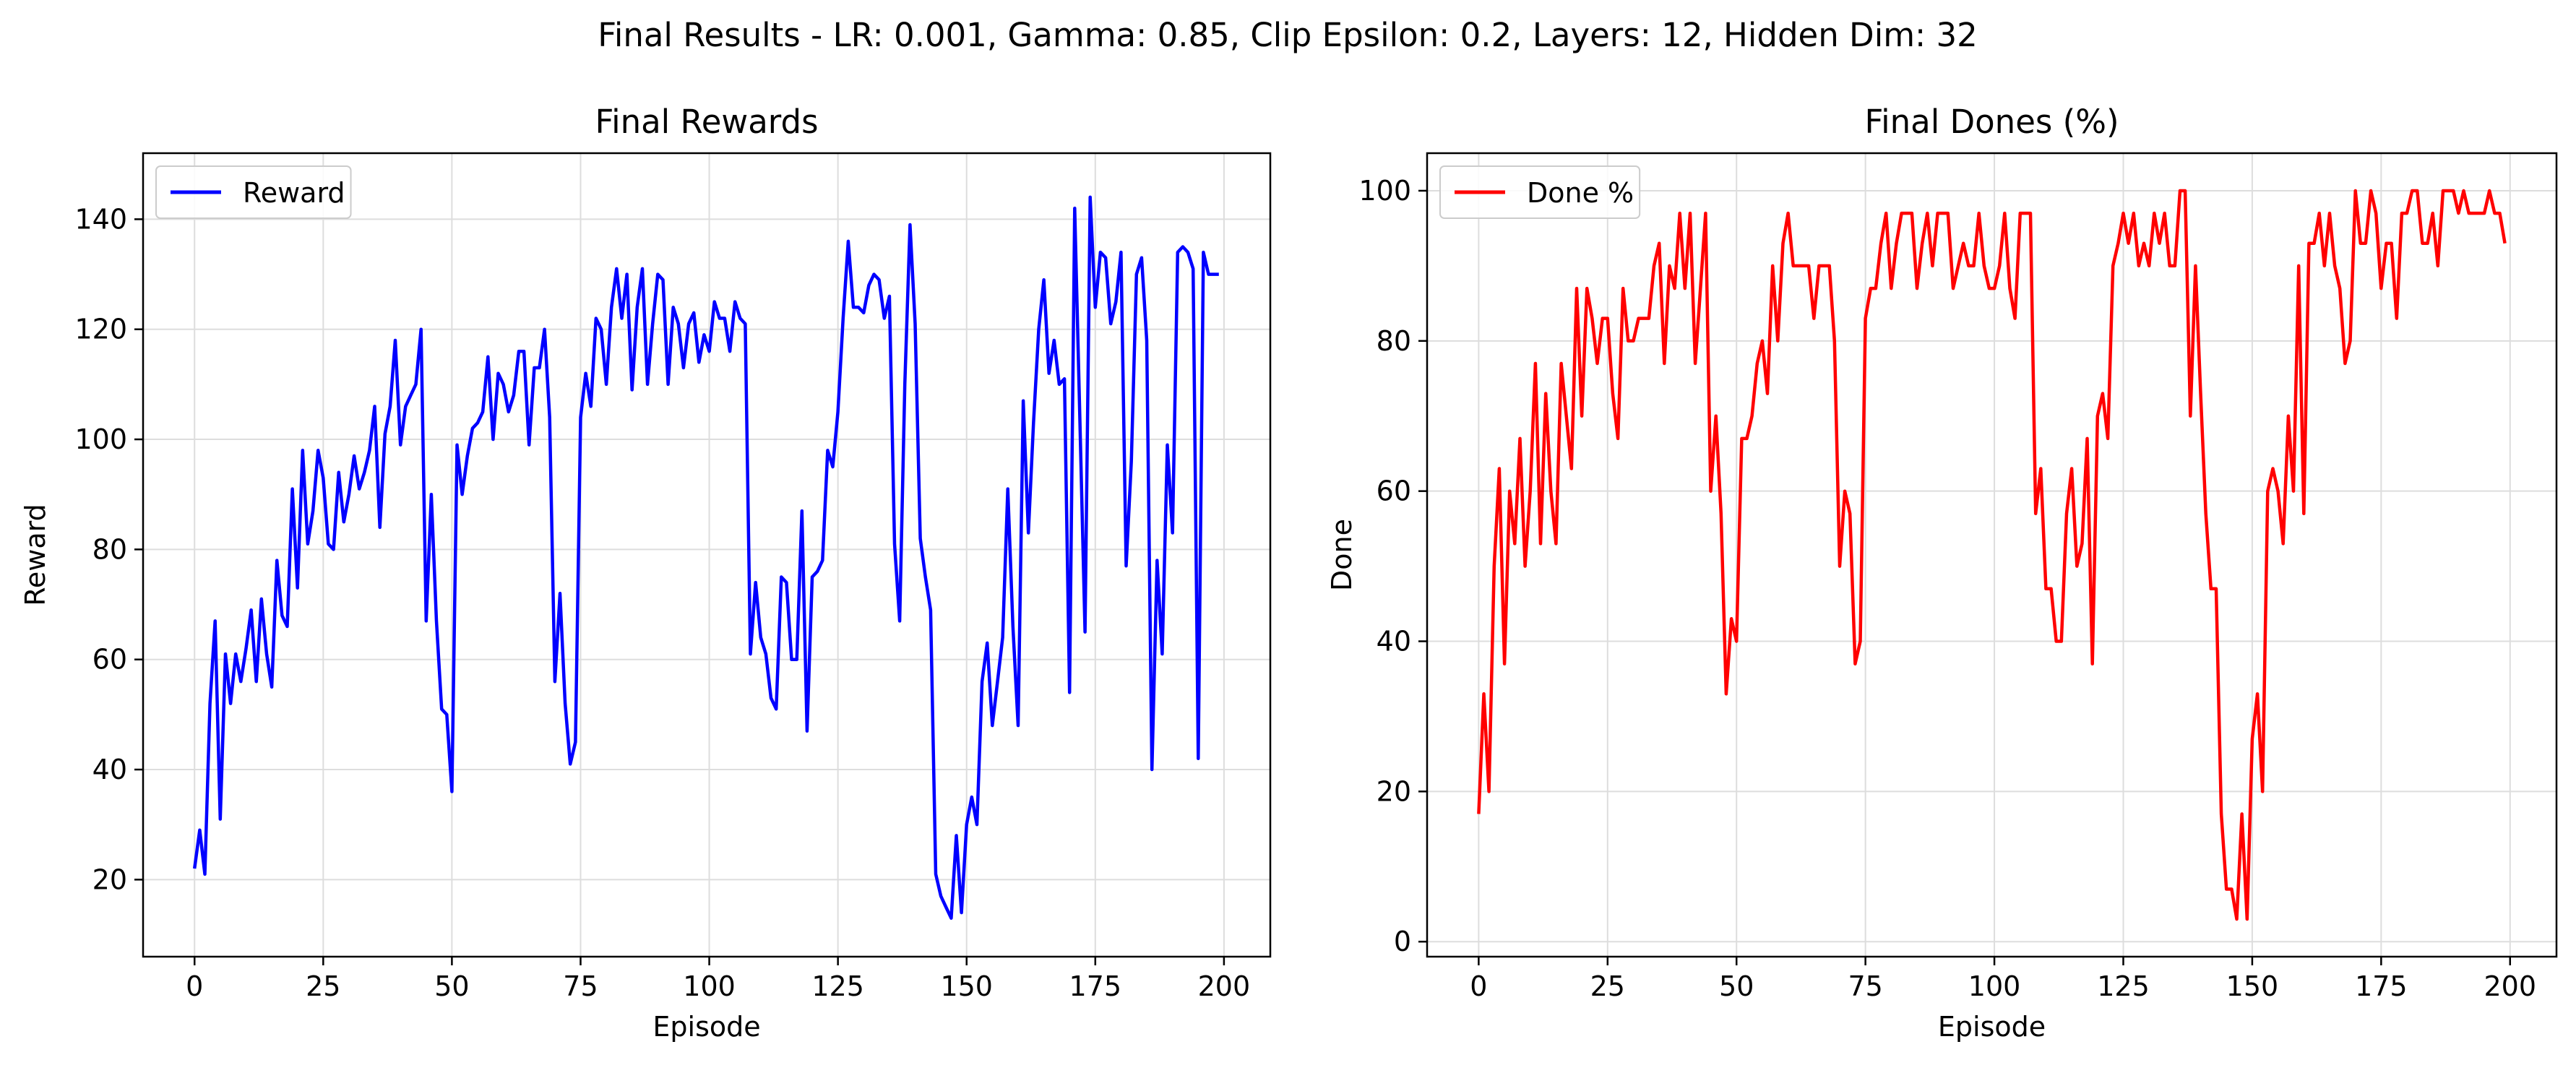 The image size is (2576, 1073). I want to click on dones-legend: Done %, so click(1540, 192).